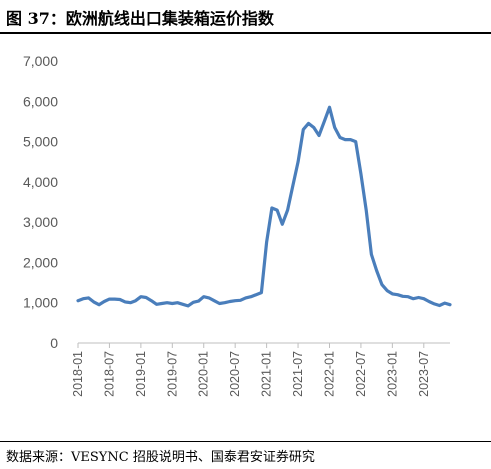 The height and width of the screenshot is (469, 491). Describe the element at coordinates (172, 374) in the screenshot. I see `x-tick-label: 2019-07` at that location.